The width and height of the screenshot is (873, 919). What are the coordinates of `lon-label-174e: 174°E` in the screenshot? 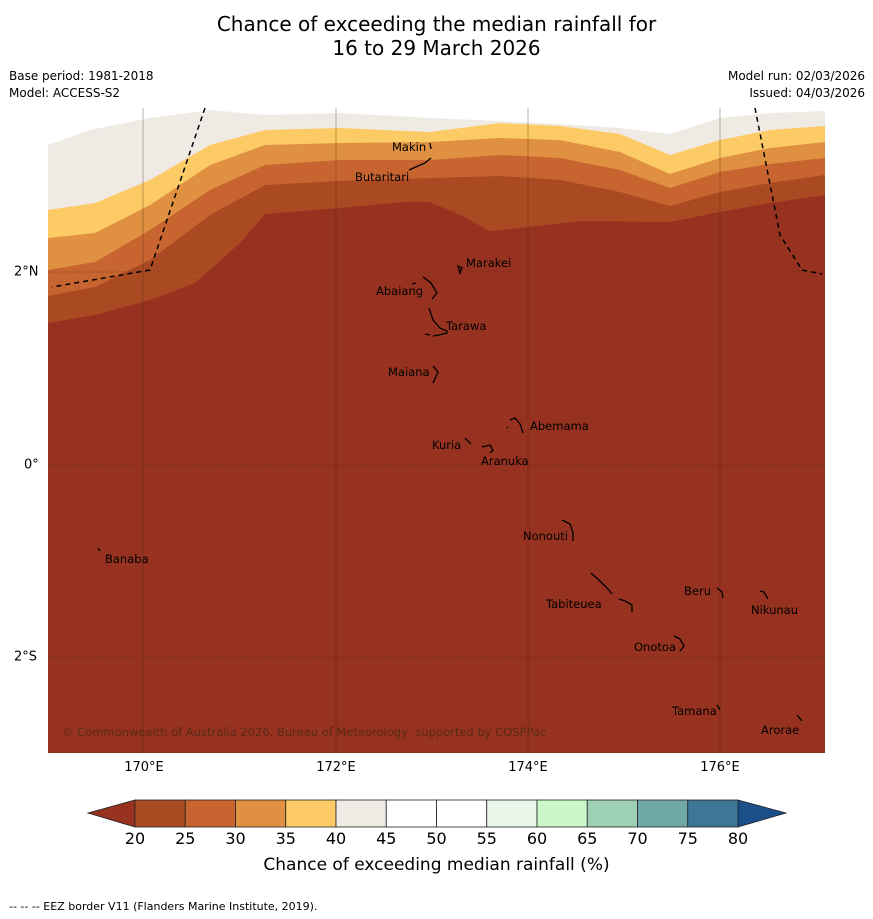 It's located at (528, 767).